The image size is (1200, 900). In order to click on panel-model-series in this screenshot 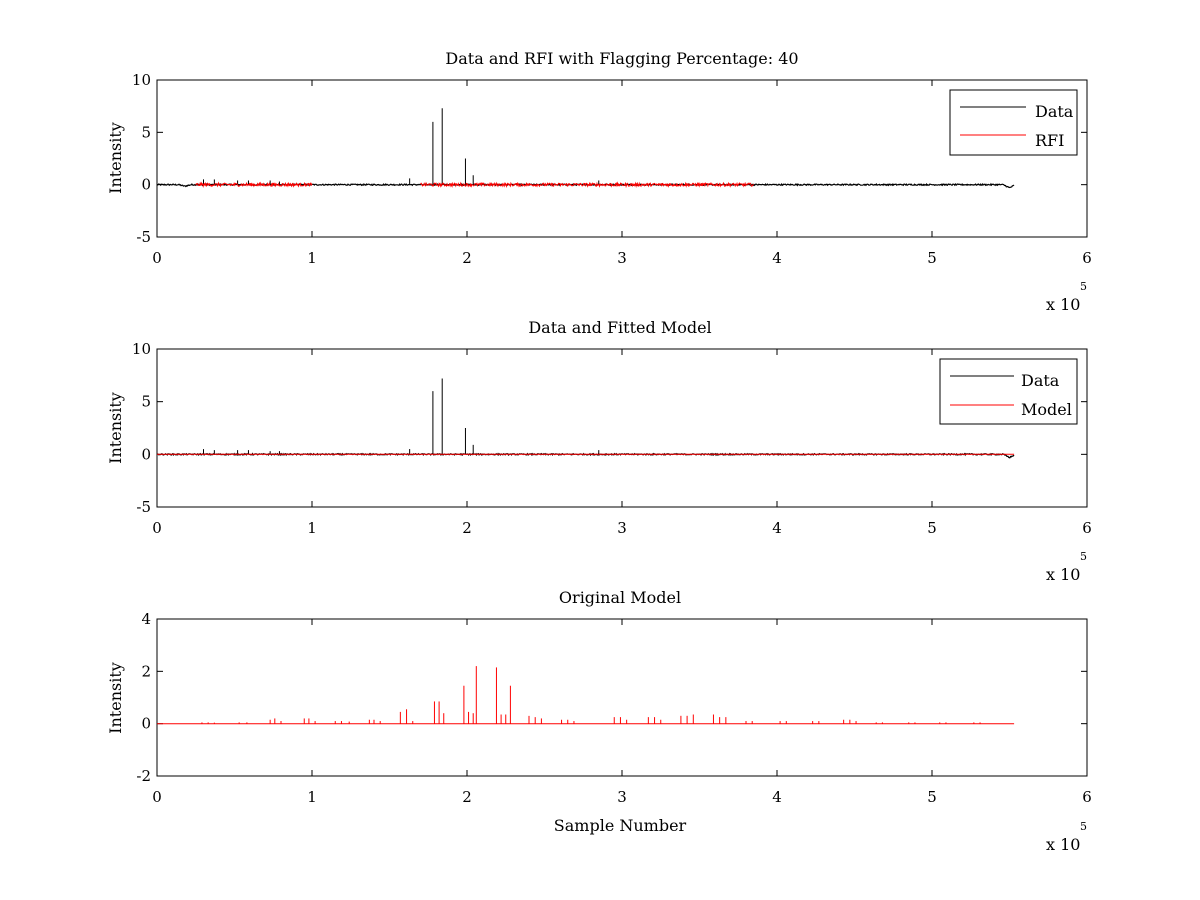, I will do `click(585, 418)`.